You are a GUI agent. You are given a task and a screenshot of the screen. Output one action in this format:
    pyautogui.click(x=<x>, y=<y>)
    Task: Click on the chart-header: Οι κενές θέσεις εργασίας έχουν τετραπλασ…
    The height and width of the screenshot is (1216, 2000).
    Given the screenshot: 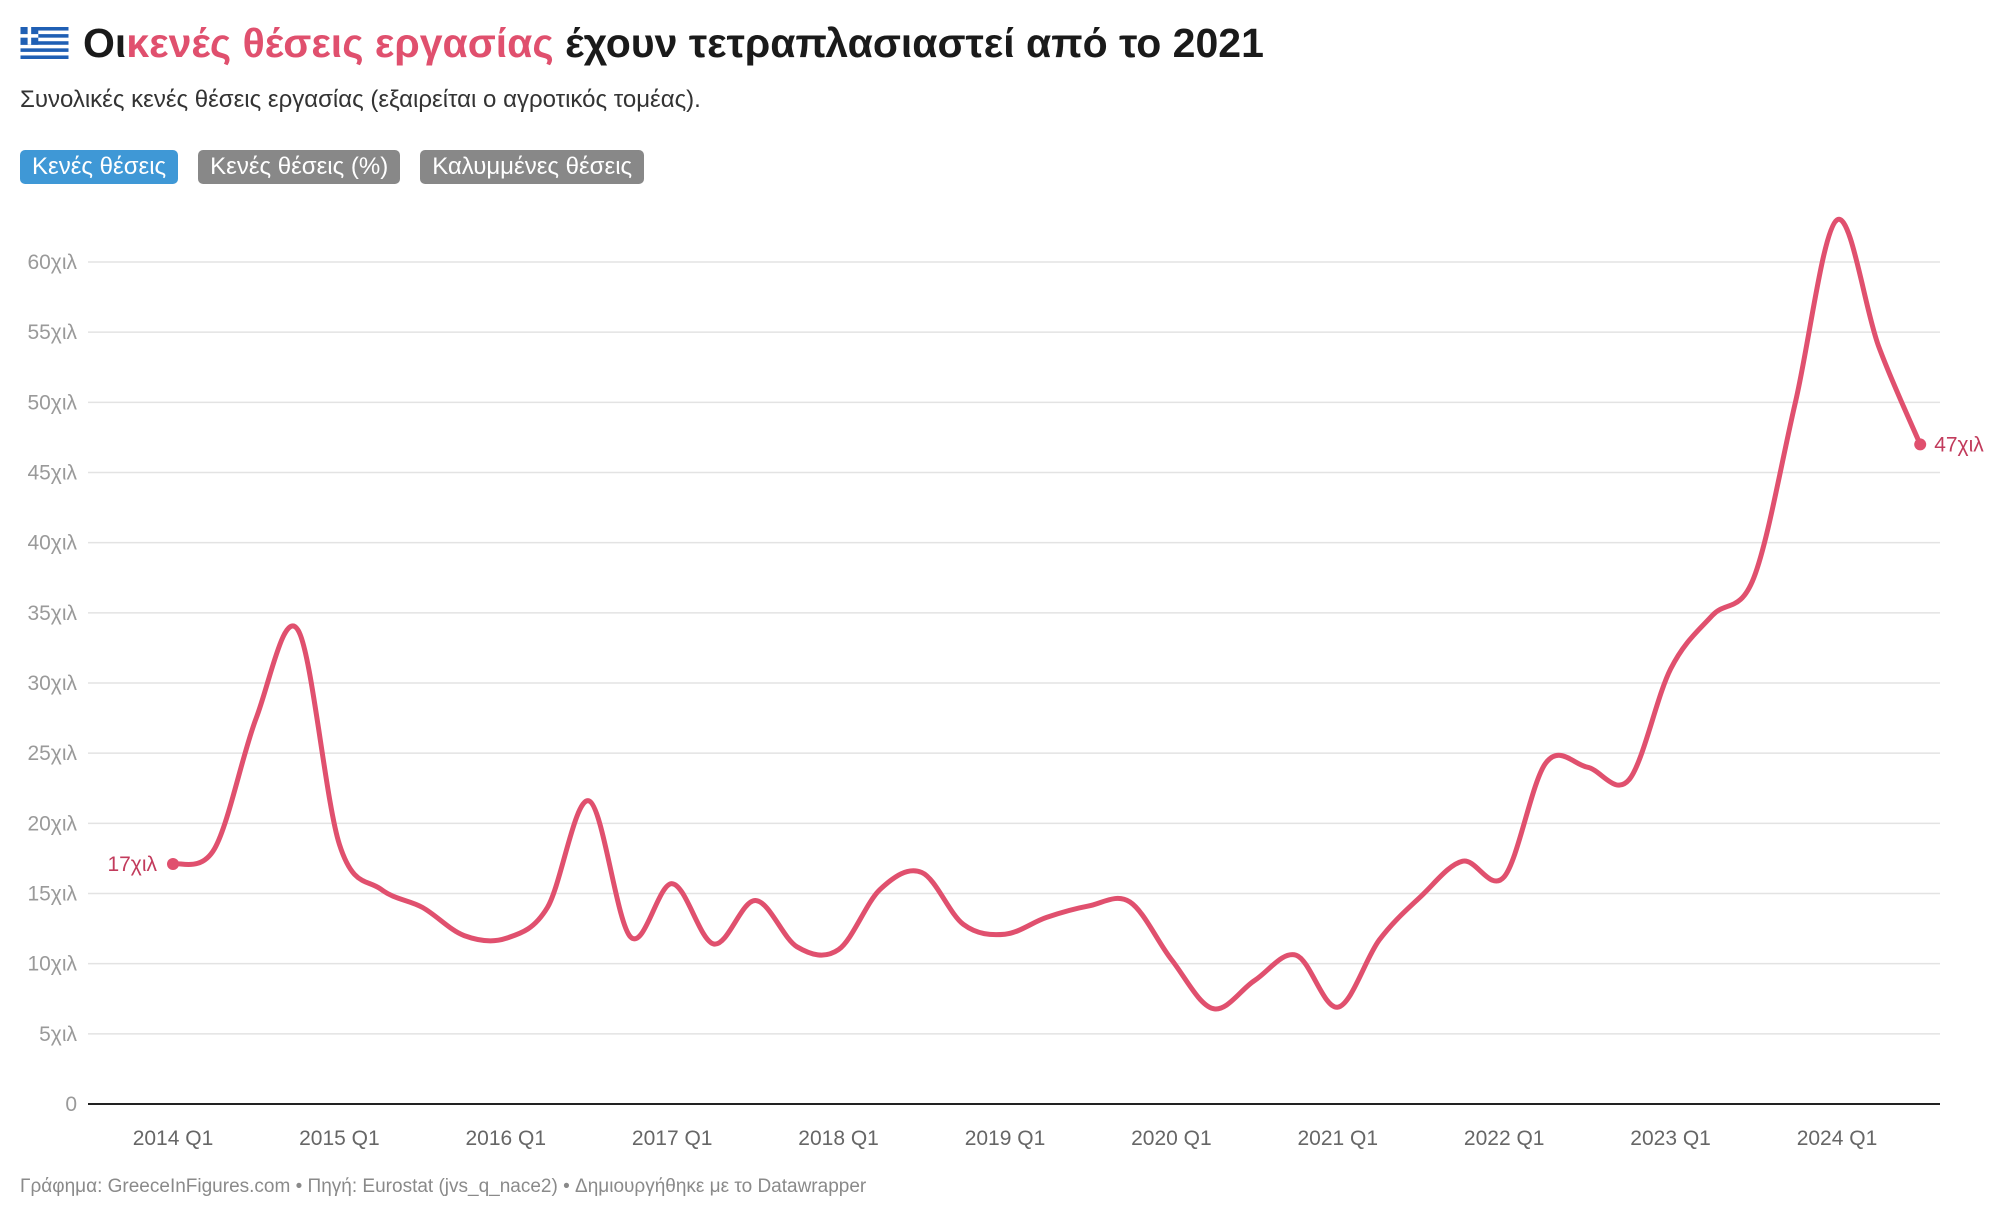 What is the action you would take?
    pyautogui.click(x=1000, y=66)
    